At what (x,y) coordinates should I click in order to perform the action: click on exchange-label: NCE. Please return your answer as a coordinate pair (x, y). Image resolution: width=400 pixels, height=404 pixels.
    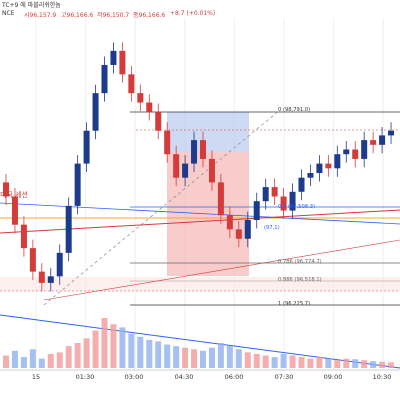
    Looking at the image, I should click on (8, 13).